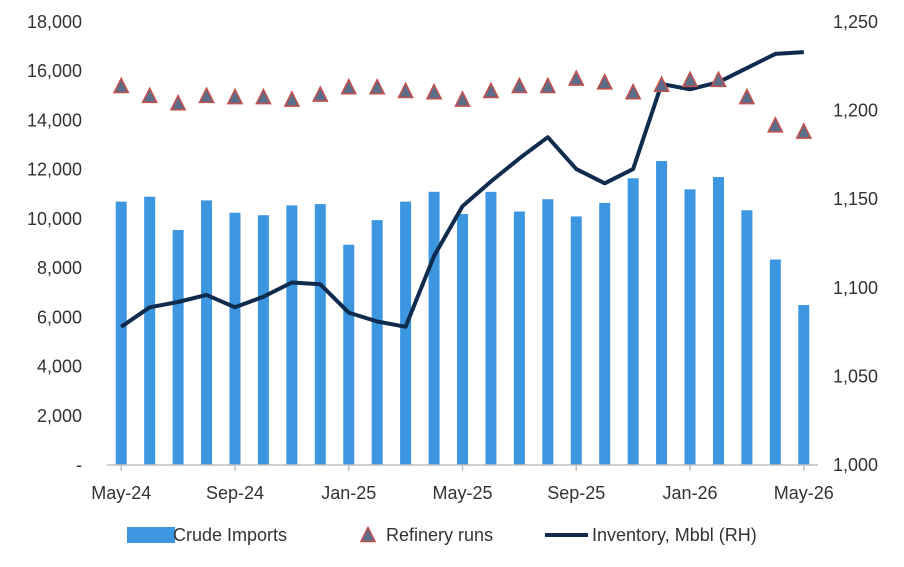  I want to click on legend-crude-imports-swatch, so click(151, 535).